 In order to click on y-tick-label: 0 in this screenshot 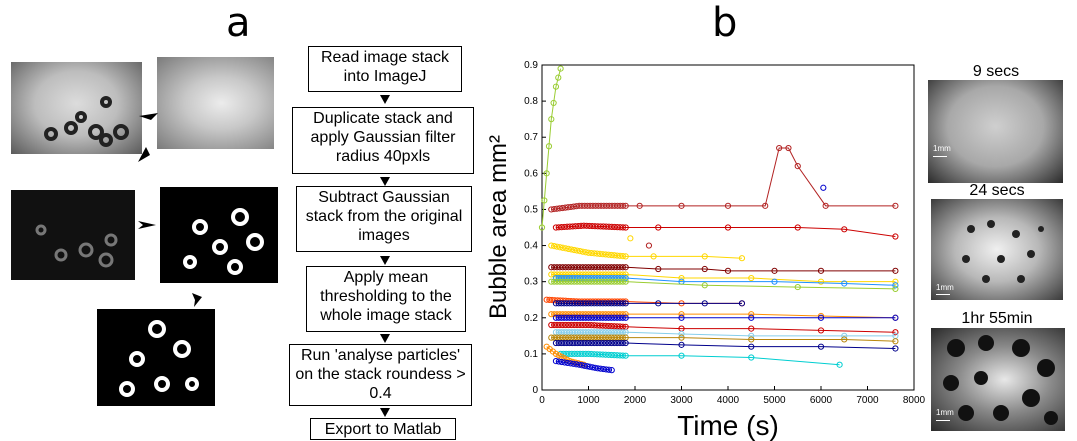, I will do `click(535, 390)`.